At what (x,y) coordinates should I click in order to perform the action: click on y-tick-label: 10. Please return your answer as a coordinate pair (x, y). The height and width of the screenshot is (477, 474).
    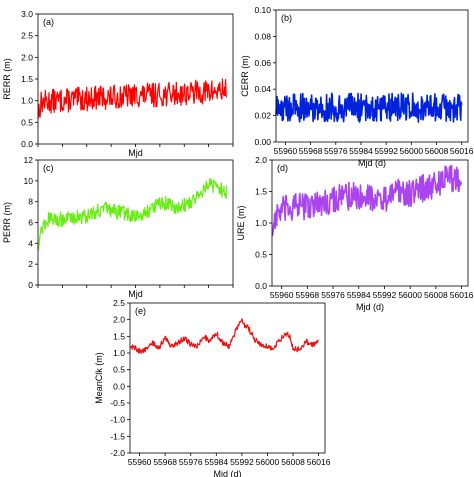
    Looking at the image, I should click on (29, 181).